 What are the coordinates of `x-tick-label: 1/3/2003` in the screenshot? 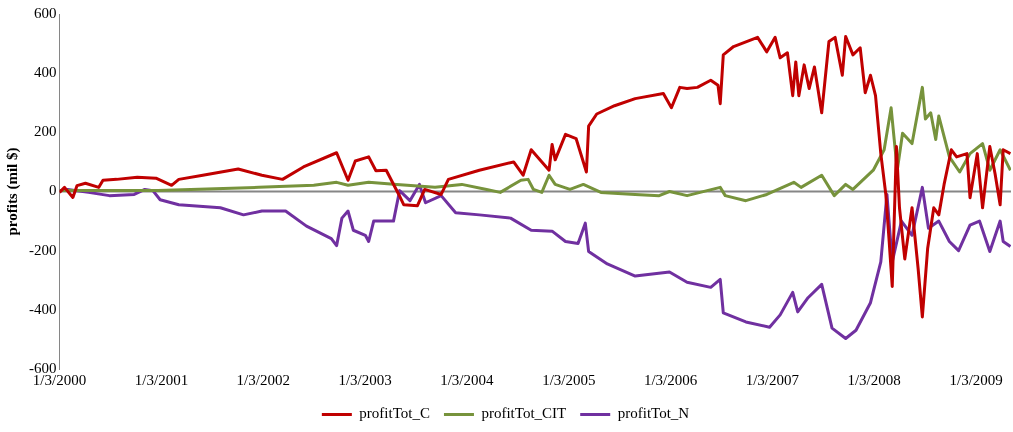 It's located at (365, 379).